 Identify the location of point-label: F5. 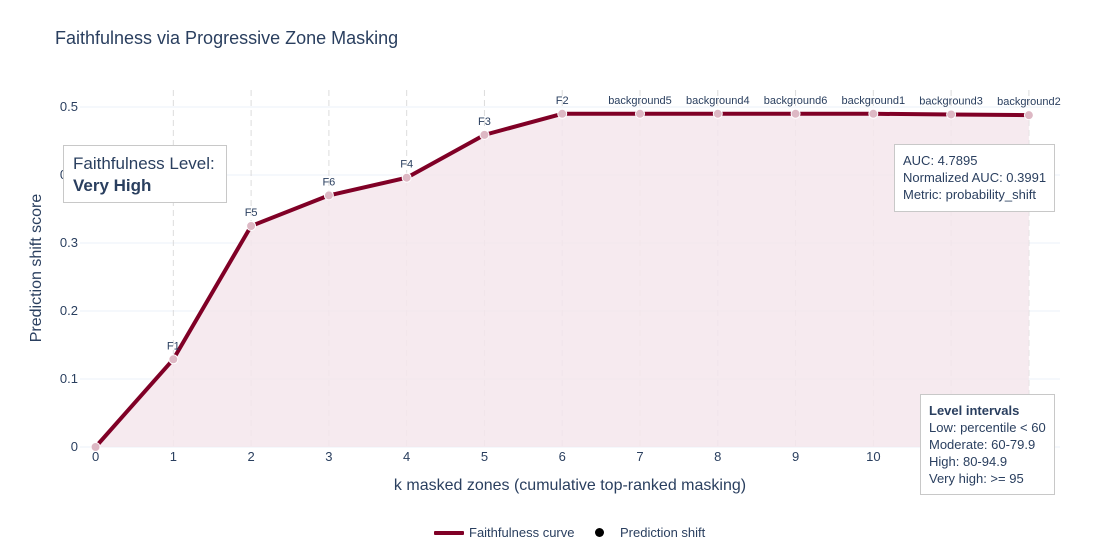
(251, 213).